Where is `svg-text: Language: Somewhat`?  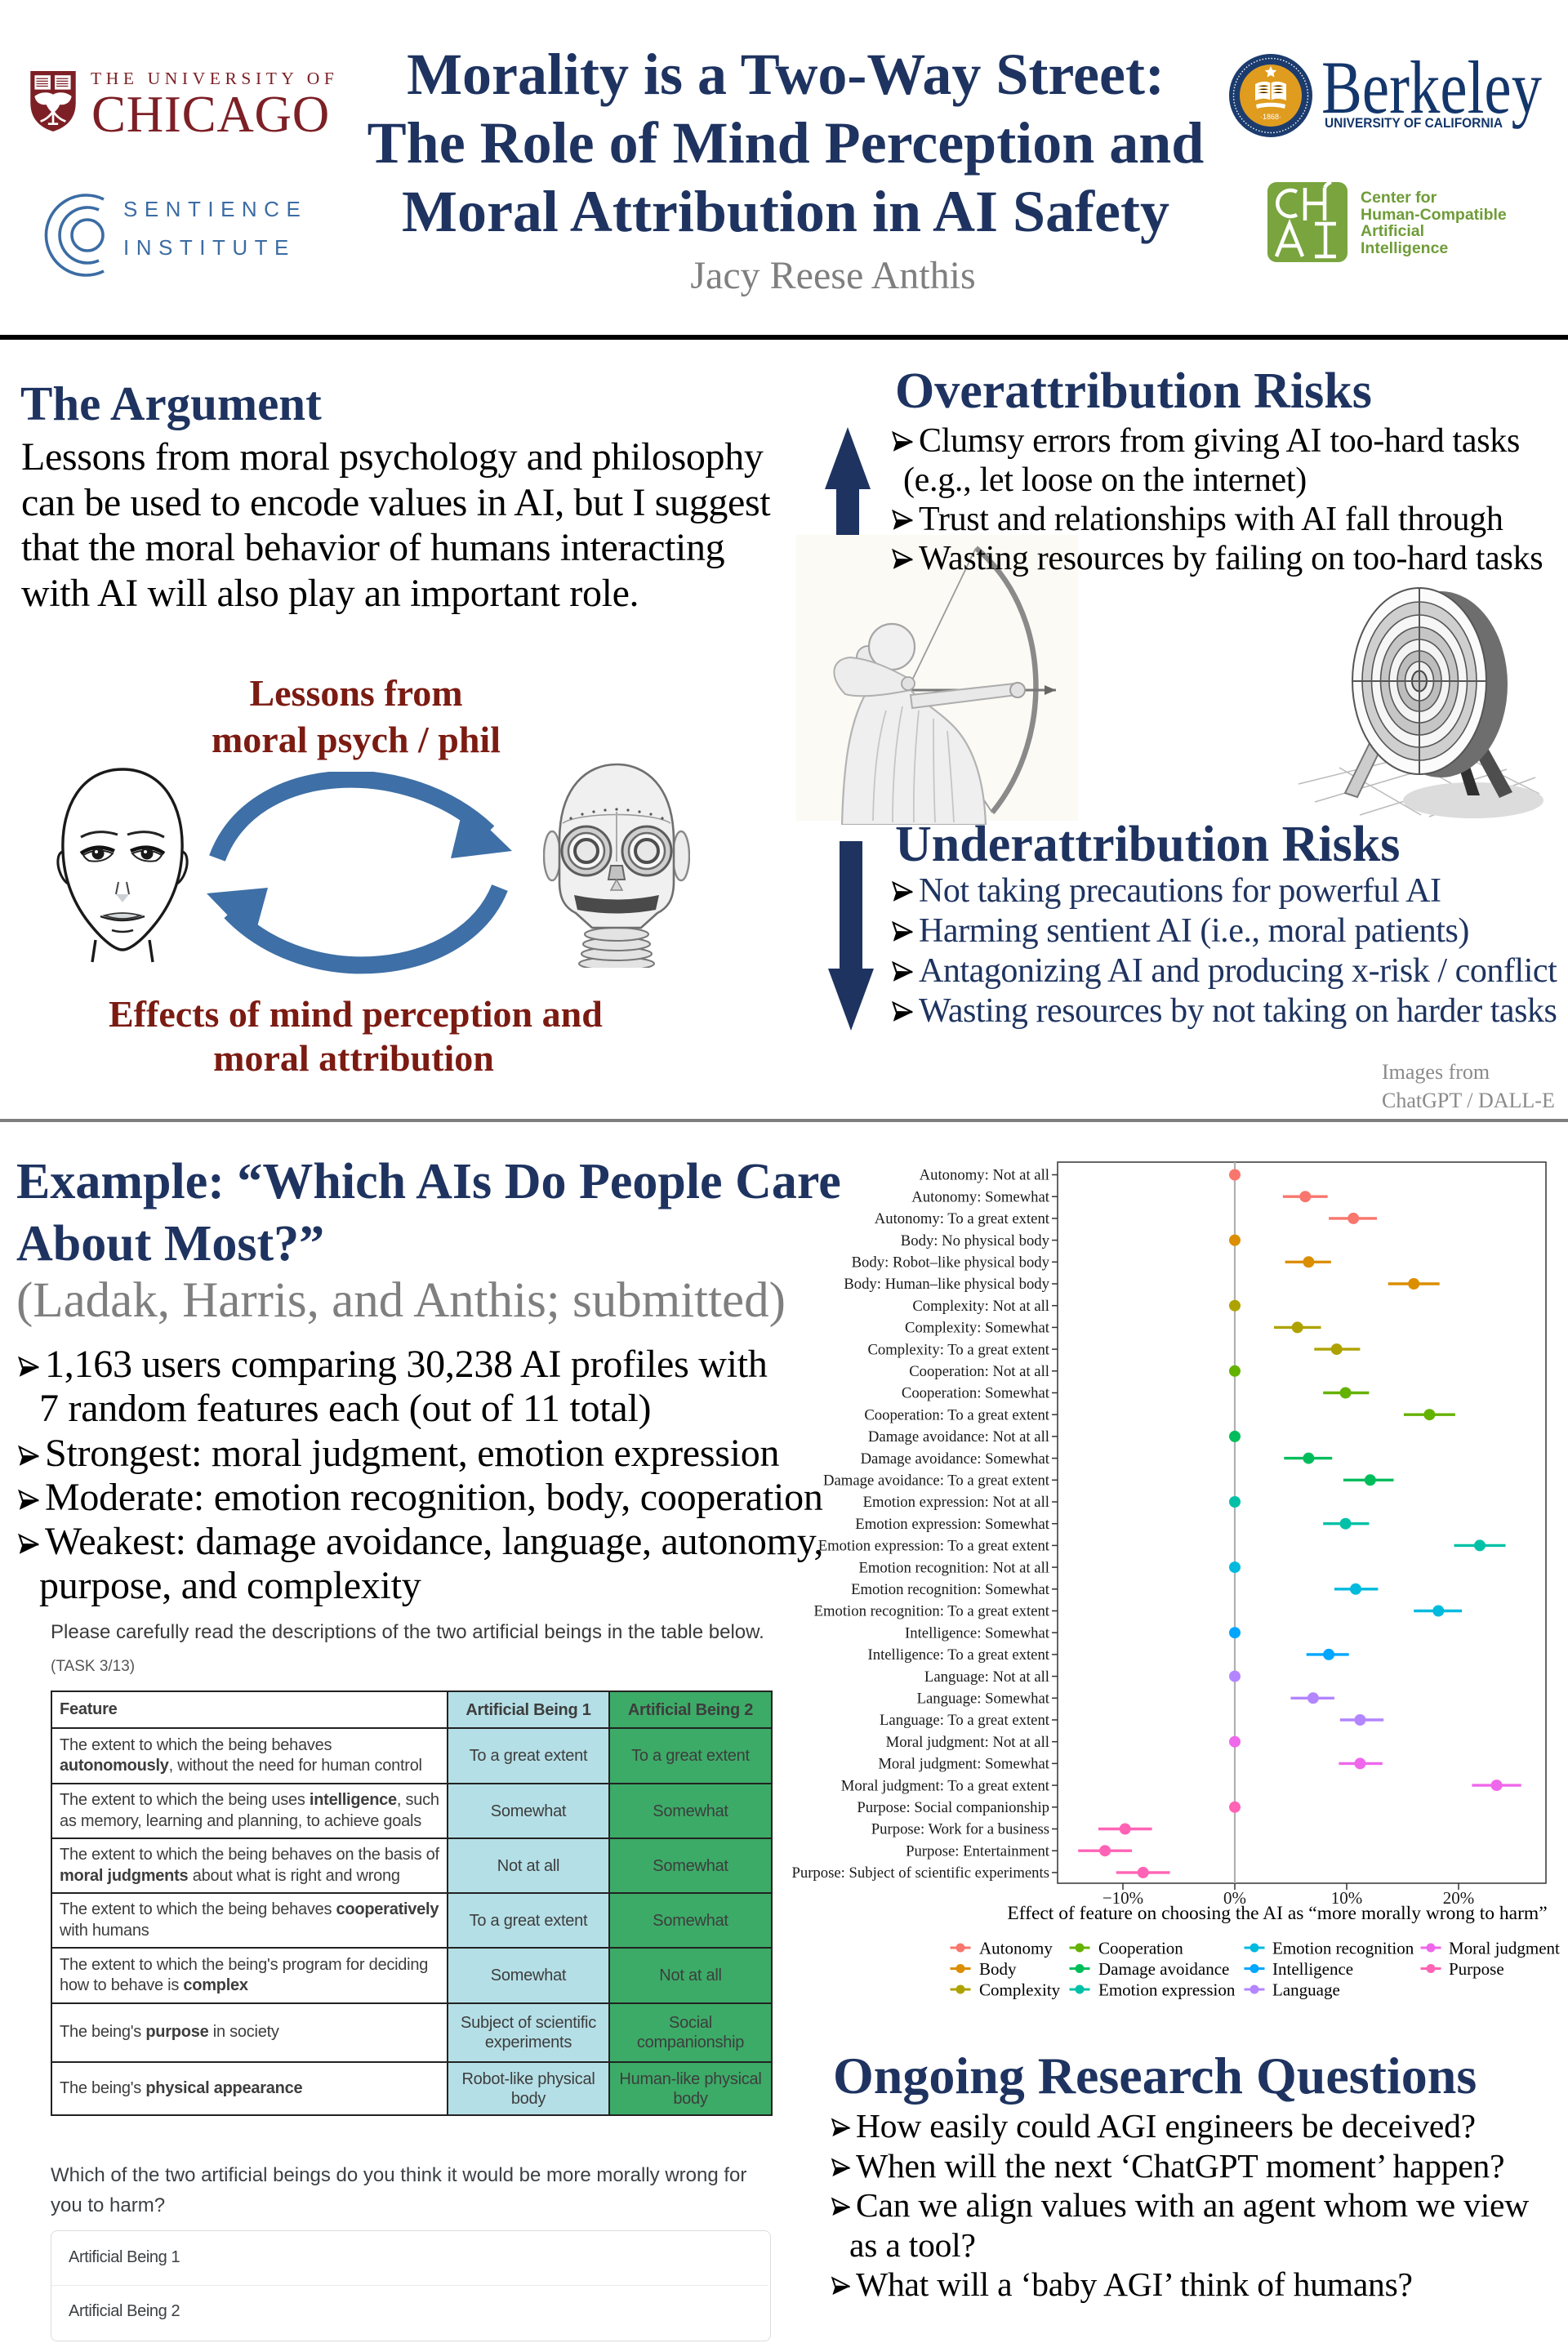
svg-text: Language: Somewhat is located at coordinates (983, 1699).